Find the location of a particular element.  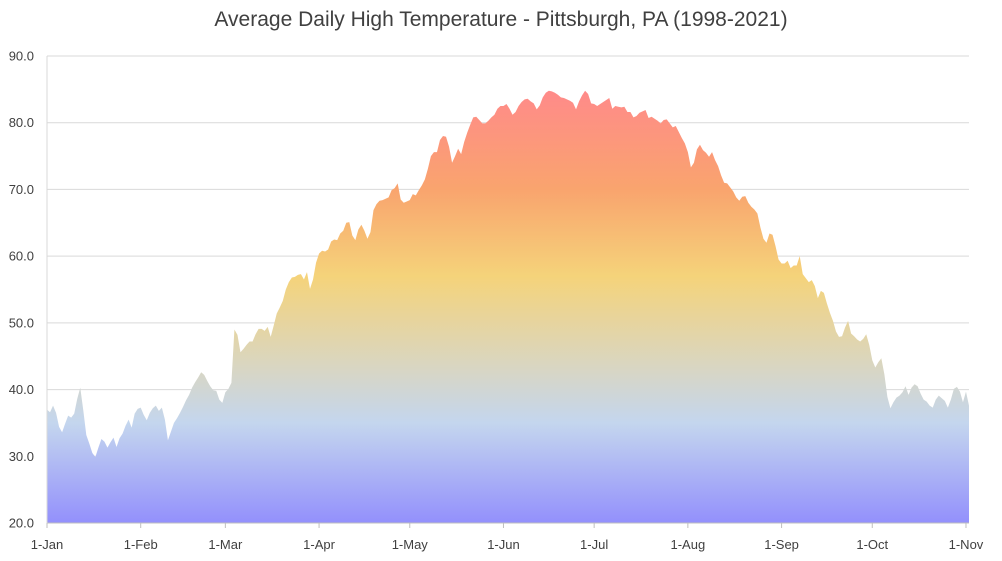

y-tick-label: 40.0 is located at coordinates (21, 389).